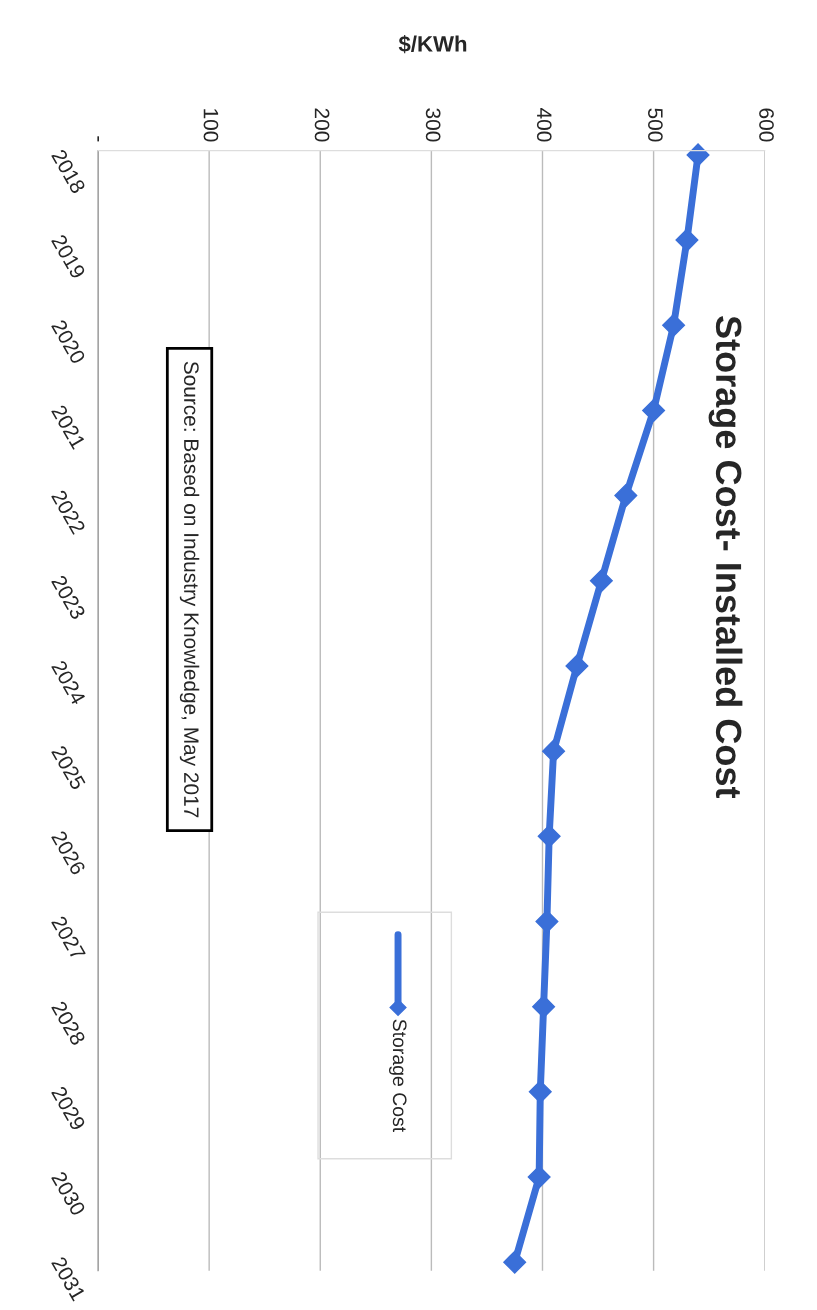 Image resolution: width=817 pixels, height=1310 pixels. Describe the element at coordinates (655, 125) in the screenshot. I see `x-tick-label: 500` at that location.